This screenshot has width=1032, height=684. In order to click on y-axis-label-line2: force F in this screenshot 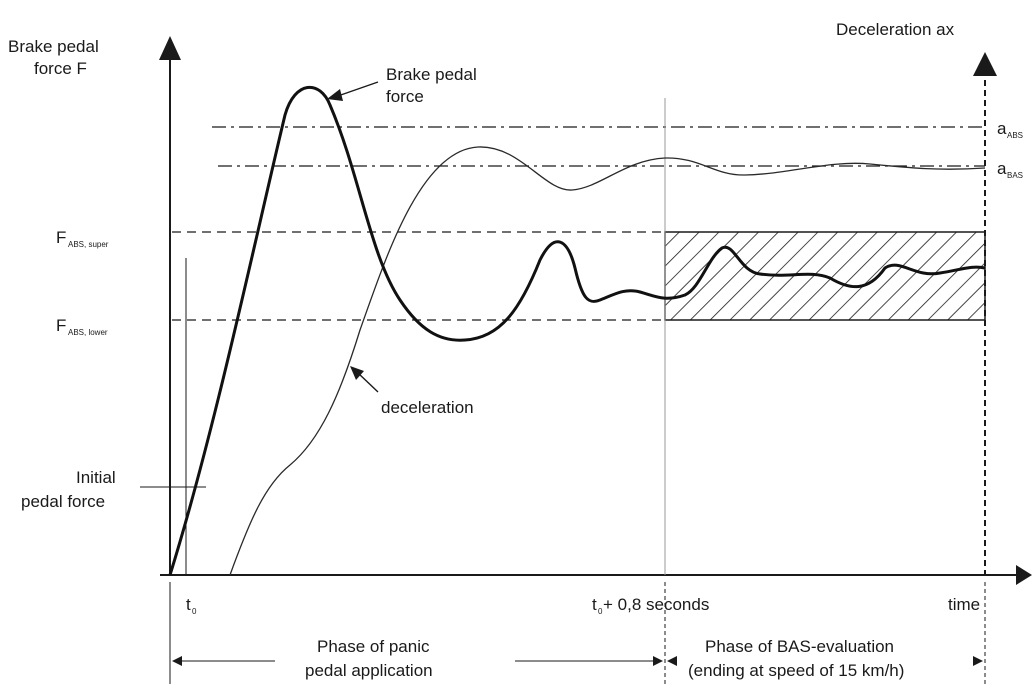, I will do `click(60, 68)`.